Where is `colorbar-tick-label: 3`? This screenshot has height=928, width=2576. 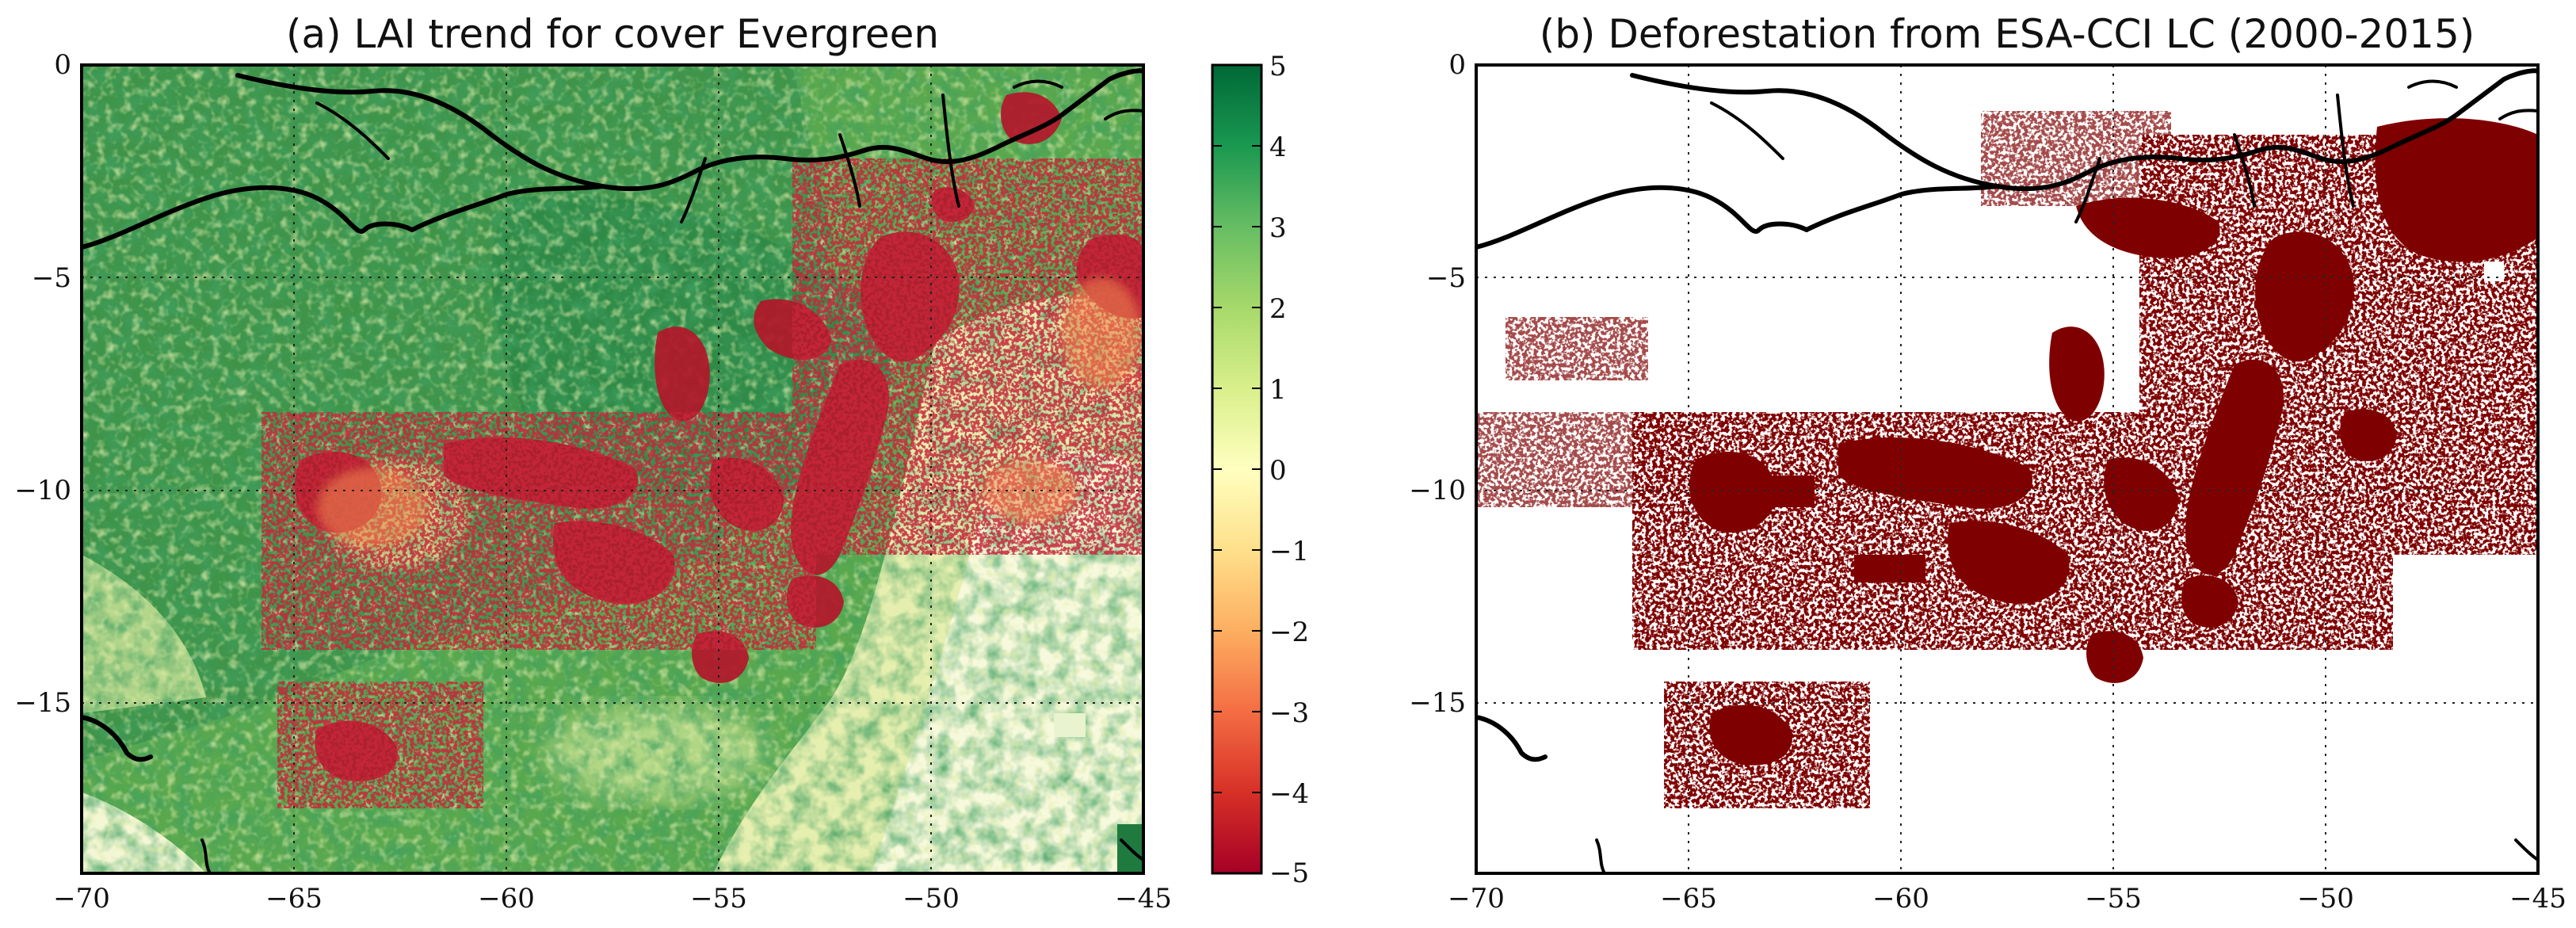
colorbar-tick-label: 3 is located at coordinates (1278, 228).